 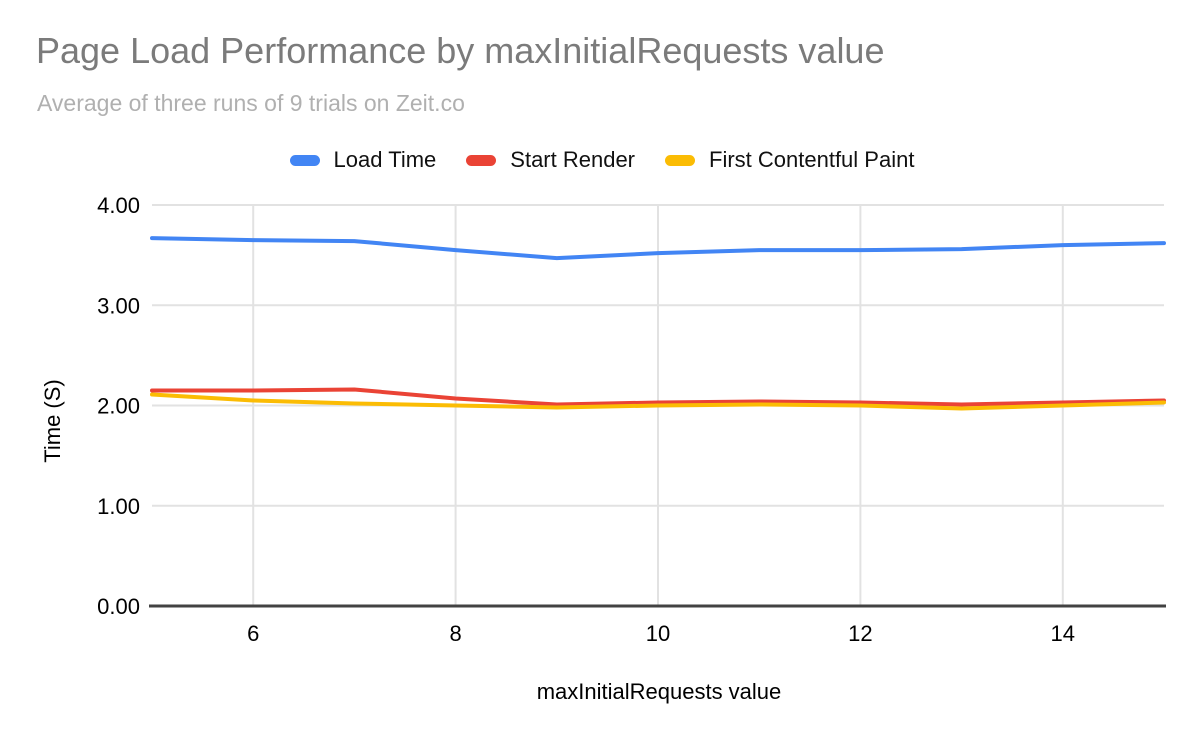 I want to click on legend-label-load-time: Load Time, so click(x=385, y=159).